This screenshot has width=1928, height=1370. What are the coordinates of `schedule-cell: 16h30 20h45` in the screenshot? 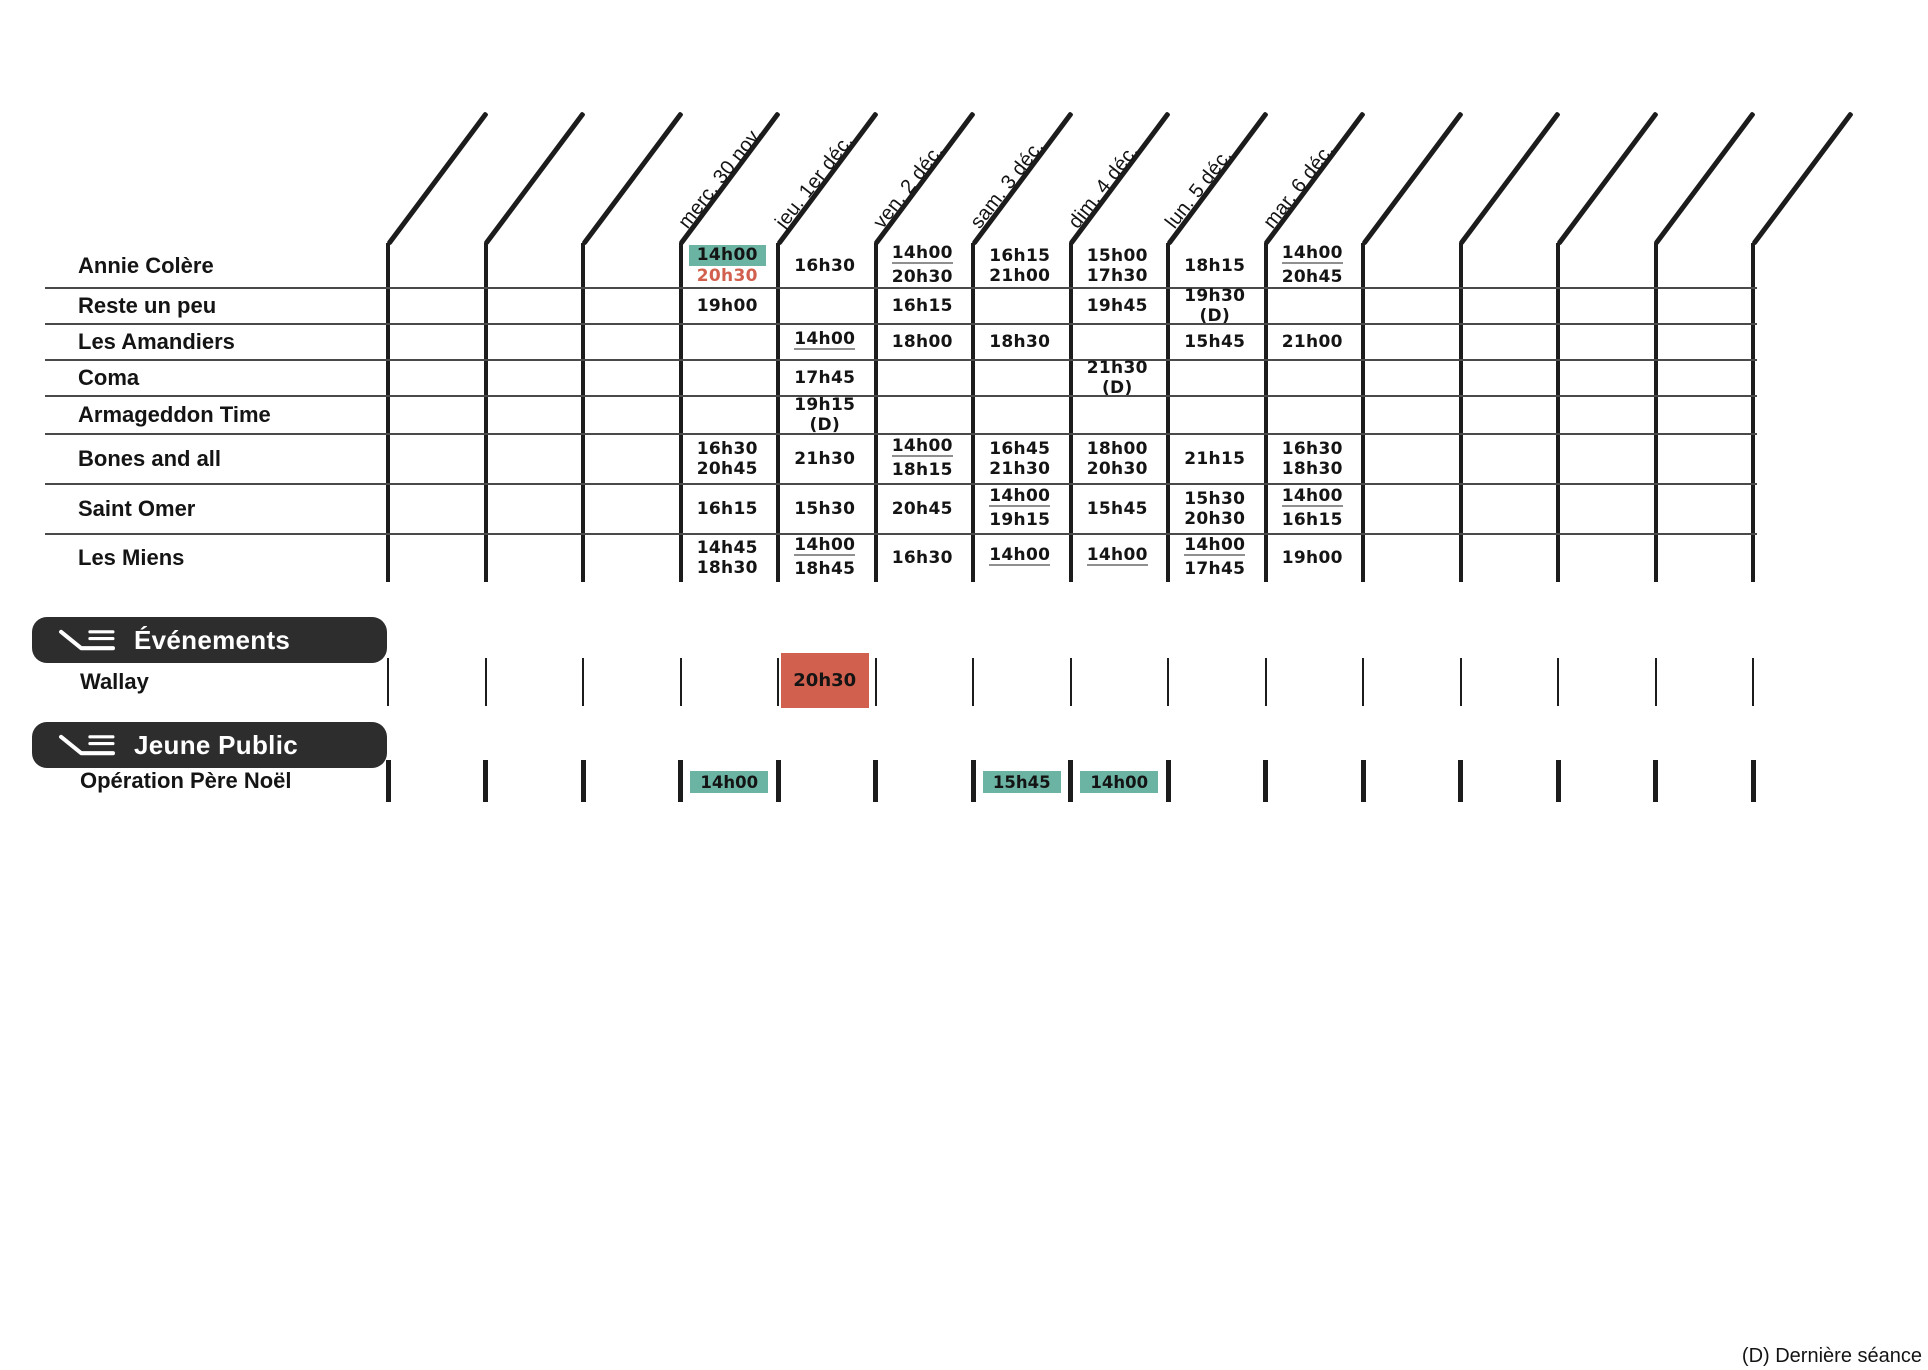 It's located at (728, 459).